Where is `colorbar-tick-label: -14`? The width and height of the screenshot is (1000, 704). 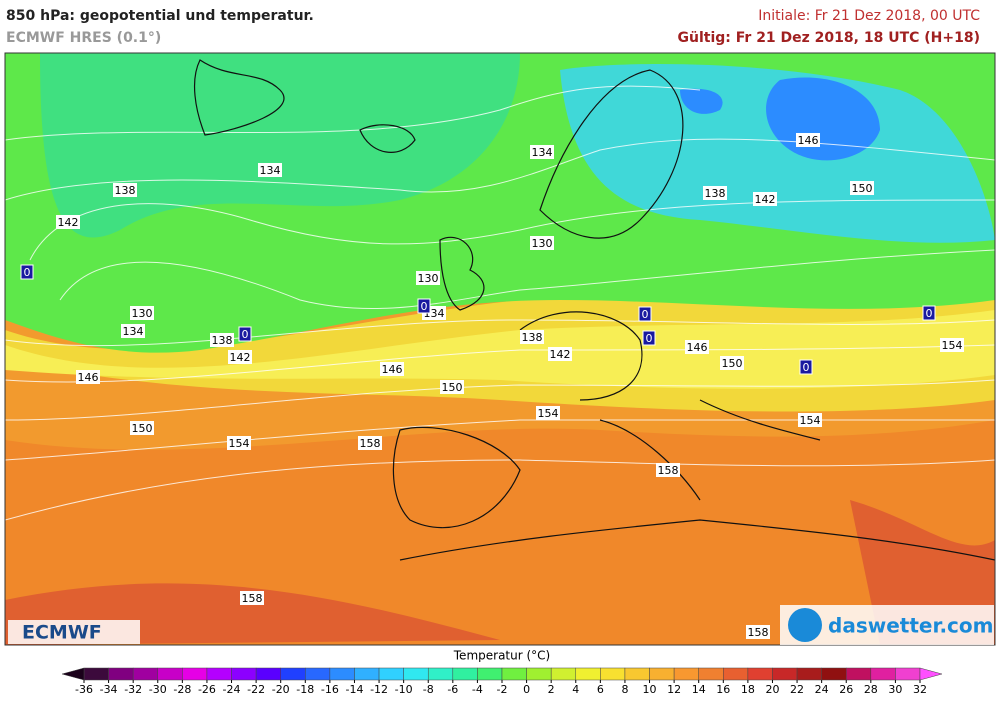 colorbar-tick-label: -14 is located at coordinates (354, 689).